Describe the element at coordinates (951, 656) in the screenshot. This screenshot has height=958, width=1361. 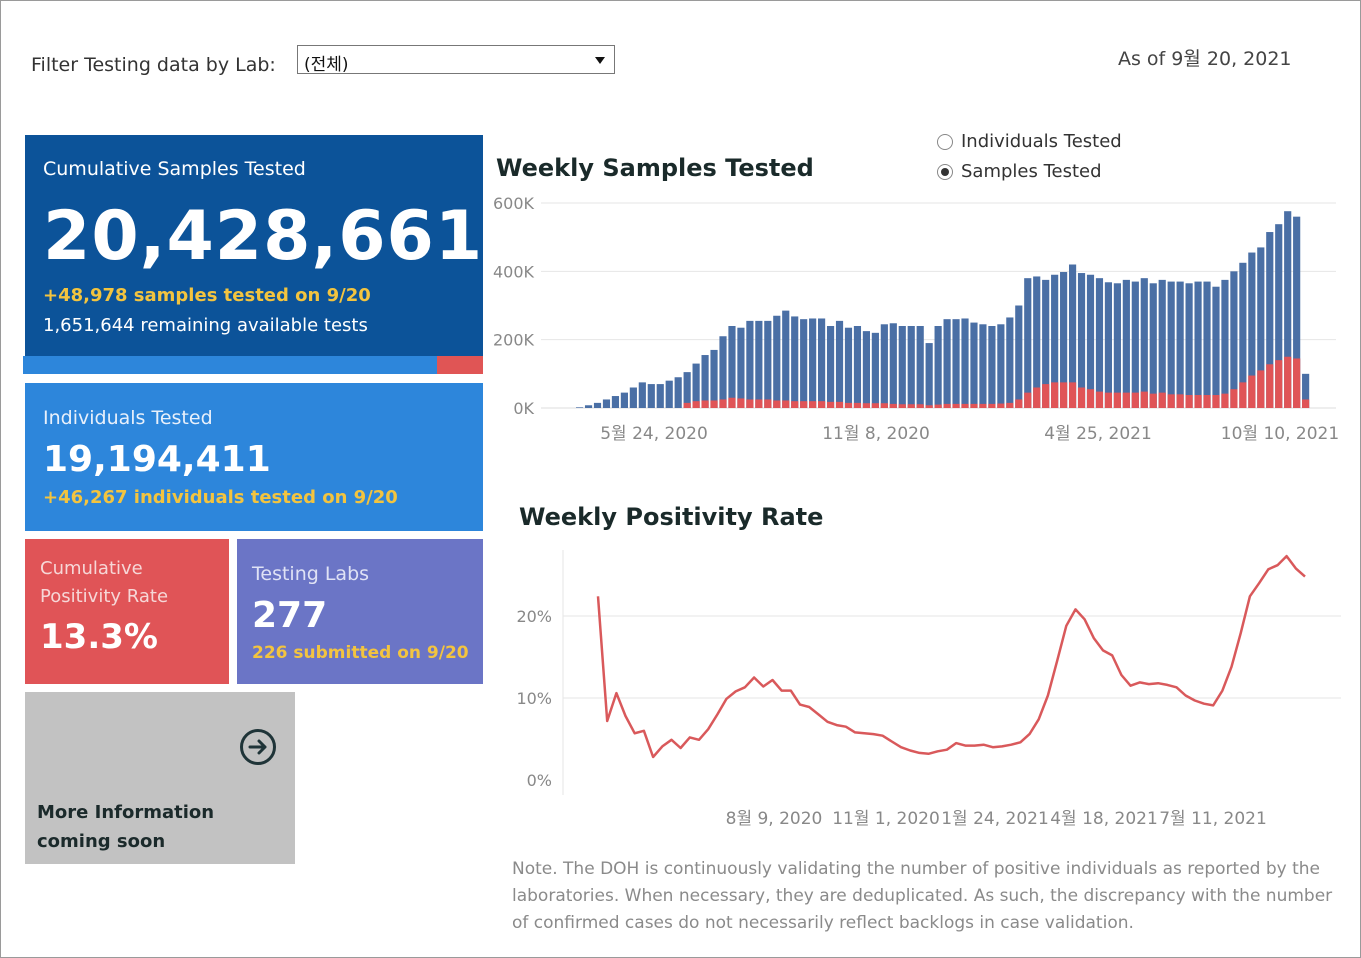
I see `positivity-line` at that location.